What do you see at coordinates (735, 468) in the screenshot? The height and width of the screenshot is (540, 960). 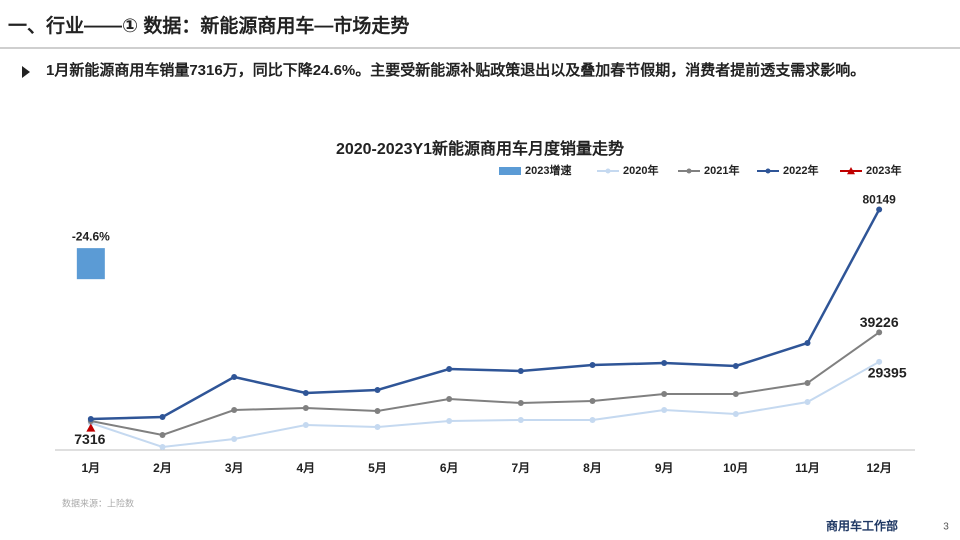 I see `x-tick-label: 10月` at bounding box center [735, 468].